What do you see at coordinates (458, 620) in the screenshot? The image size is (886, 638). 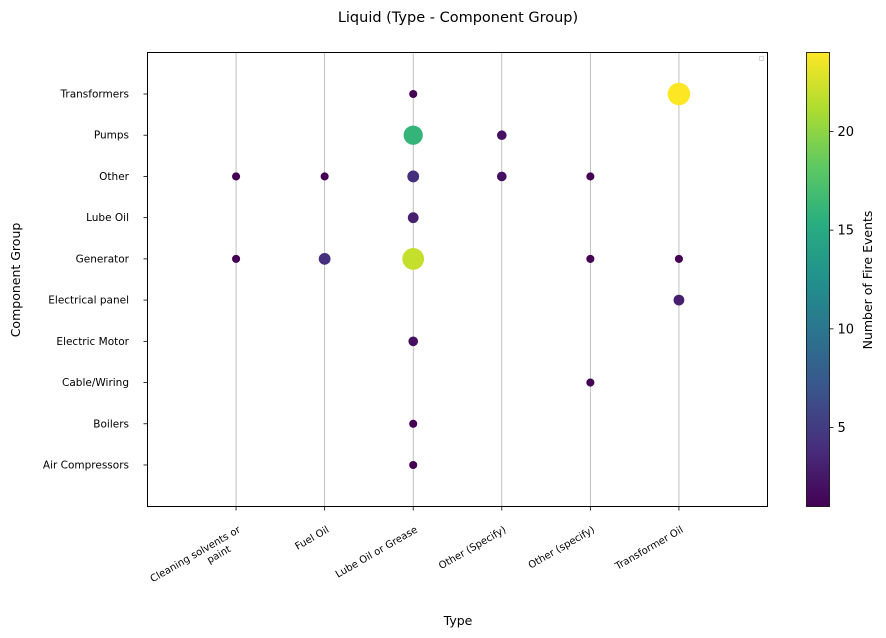 I see `x-axis-label: Type` at bounding box center [458, 620].